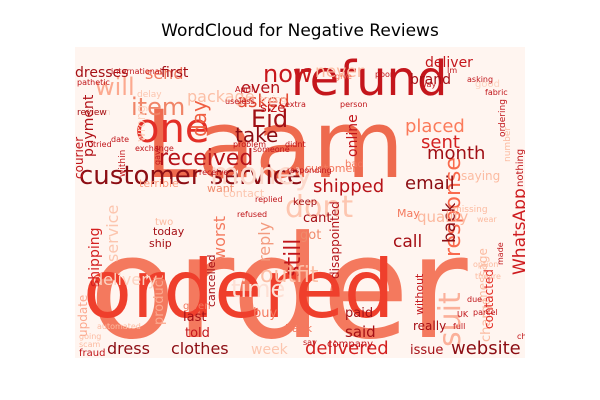  I want to click on word-online: online, so click(353, 135).